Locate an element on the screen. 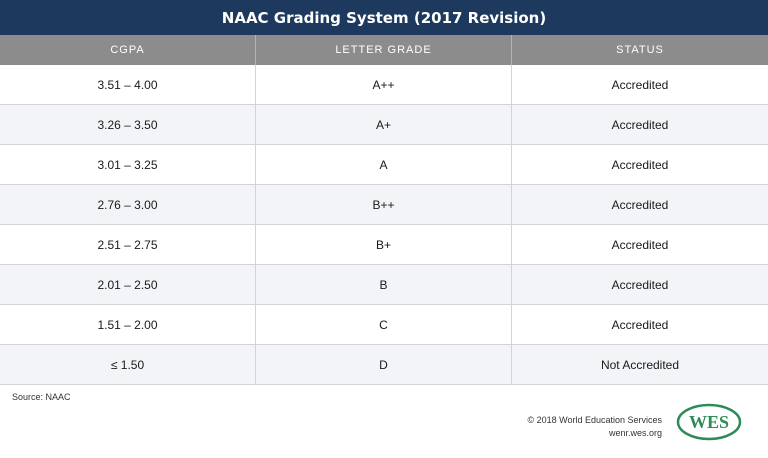 The height and width of the screenshot is (458, 768). table-row: 1.51 – 2.00 C Accredited is located at coordinates (384, 325).